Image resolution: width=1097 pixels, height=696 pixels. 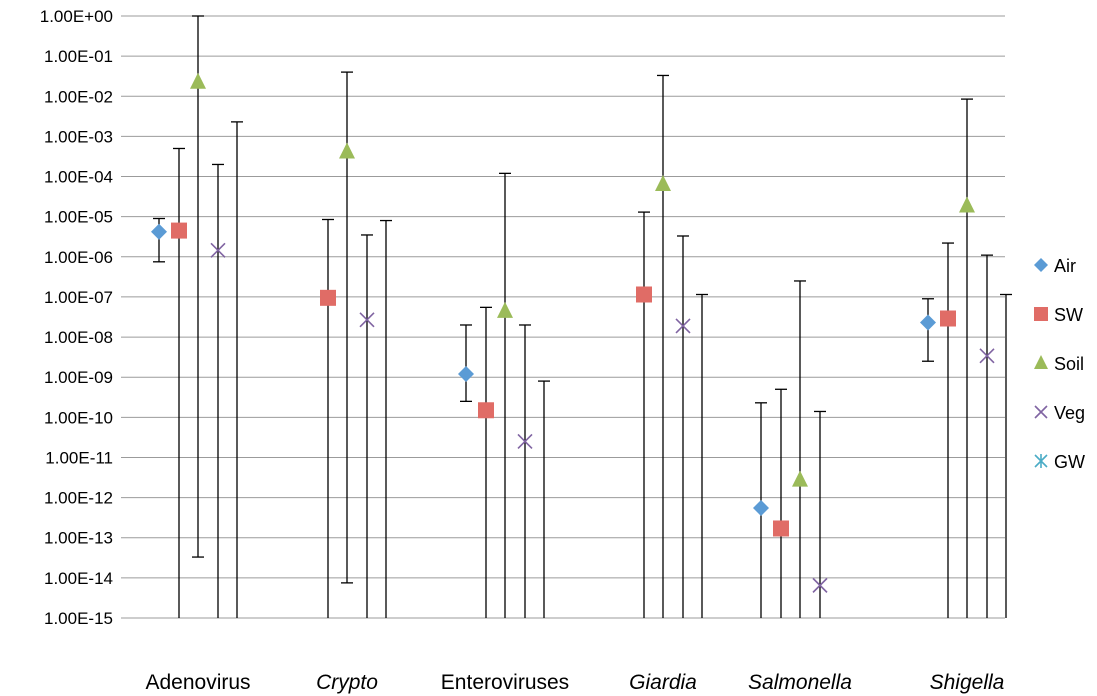 What do you see at coordinates (800, 682) in the screenshot?
I see `x-tick-label: Salmonella` at bounding box center [800, 682].